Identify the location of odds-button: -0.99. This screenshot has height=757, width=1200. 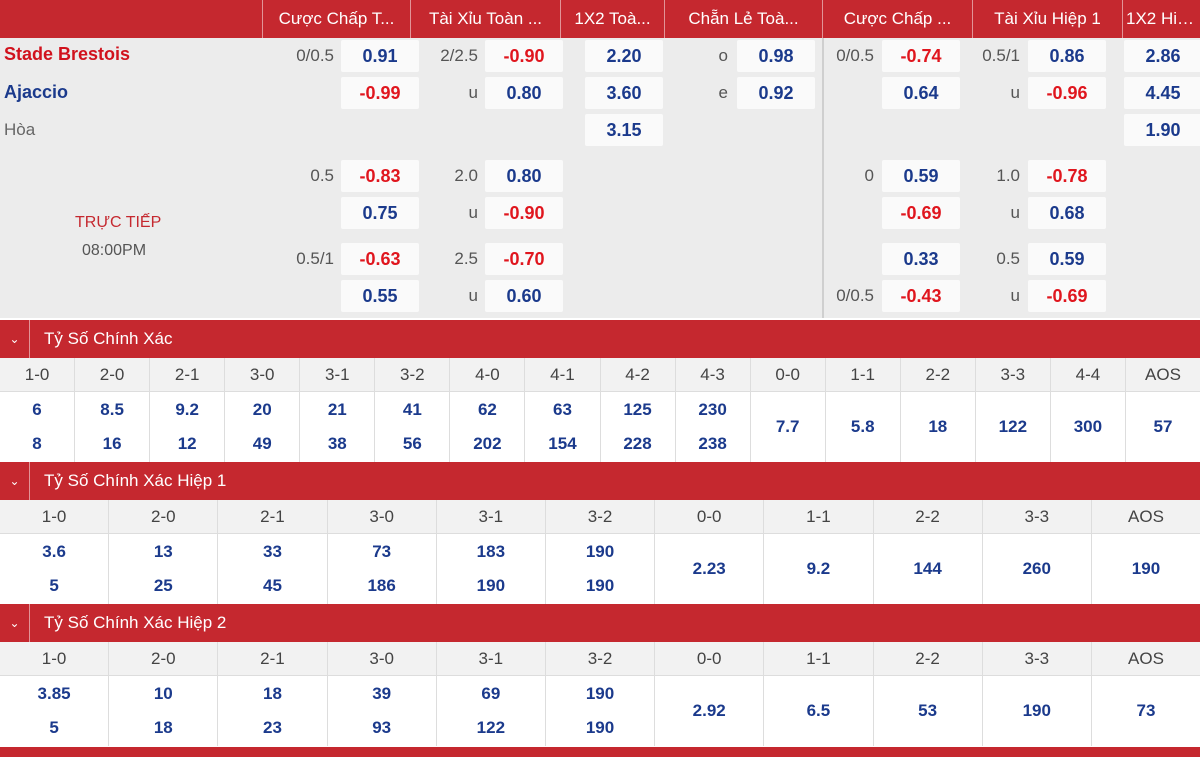
(380, 93).